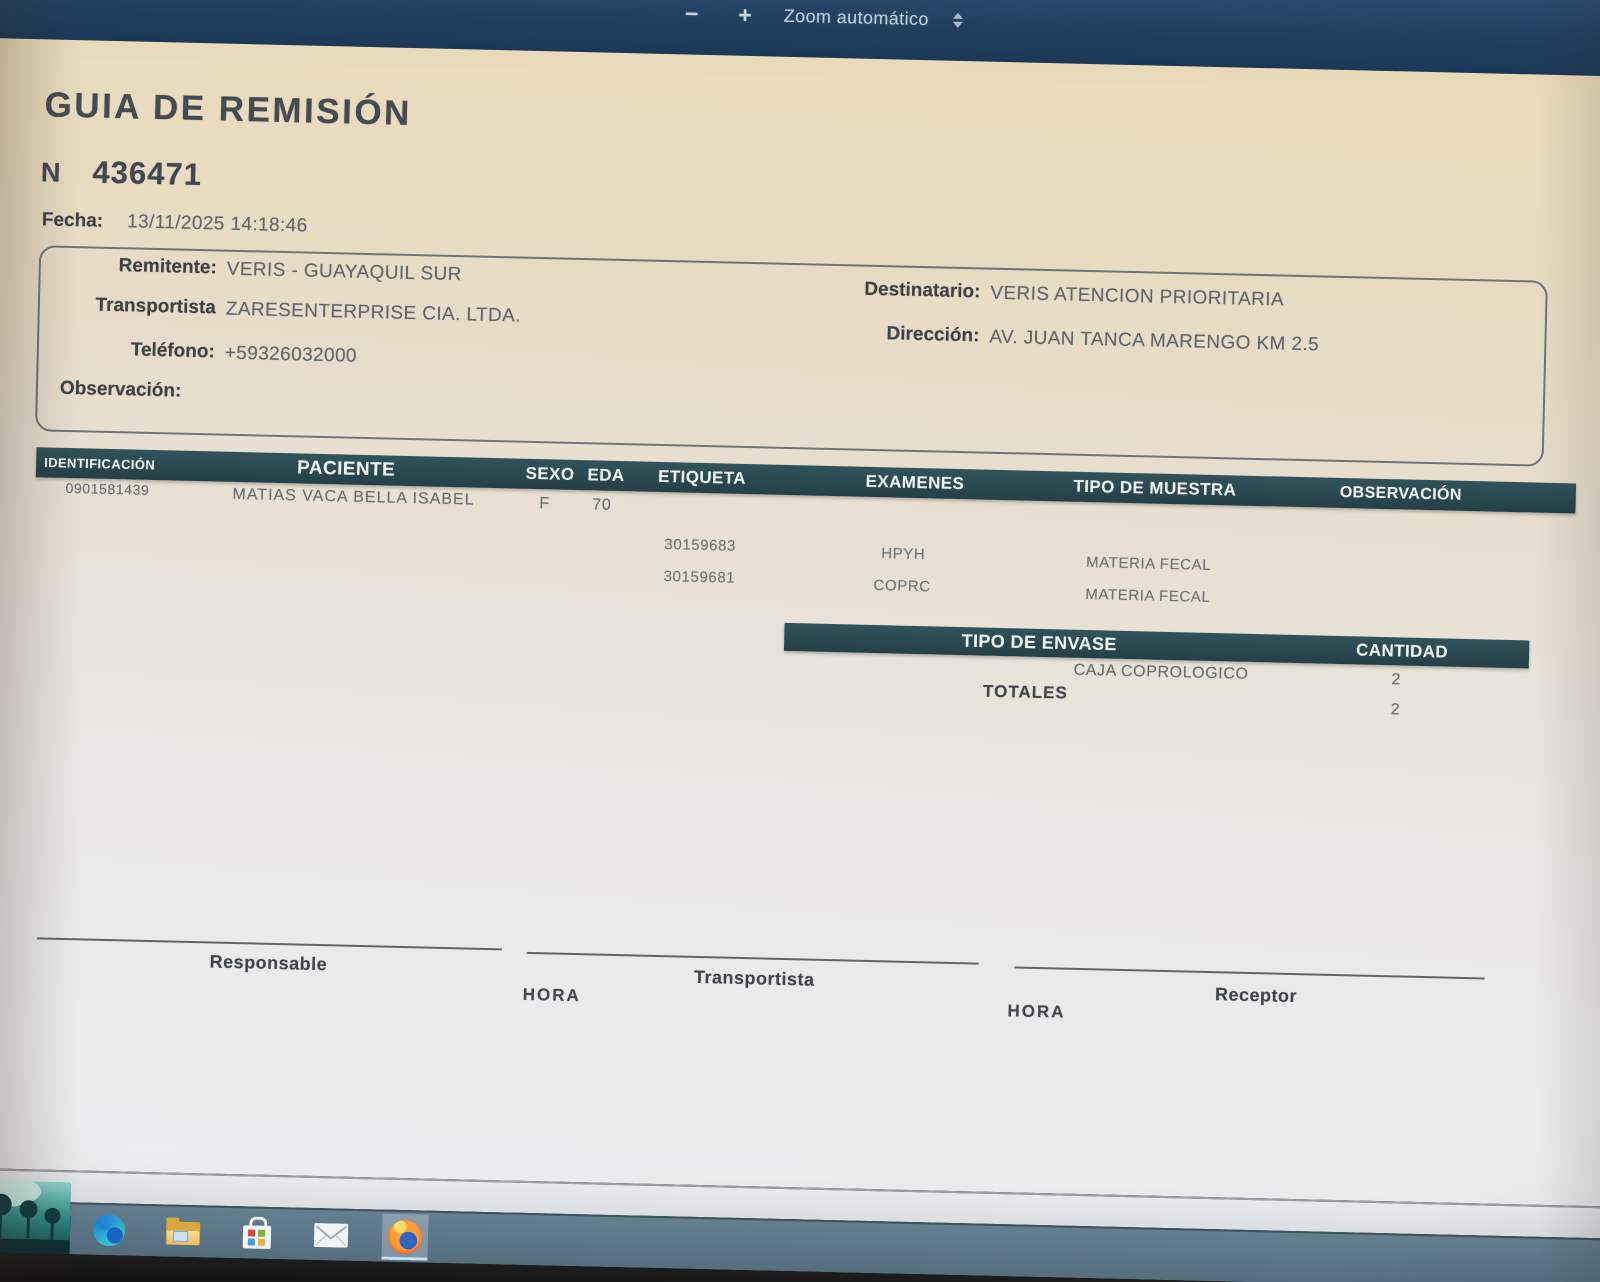  What do you see at coordinates (699, 577) in the screenshot?
I see `detail-etiqueta: 30159681` at bounding box center [699, 577].